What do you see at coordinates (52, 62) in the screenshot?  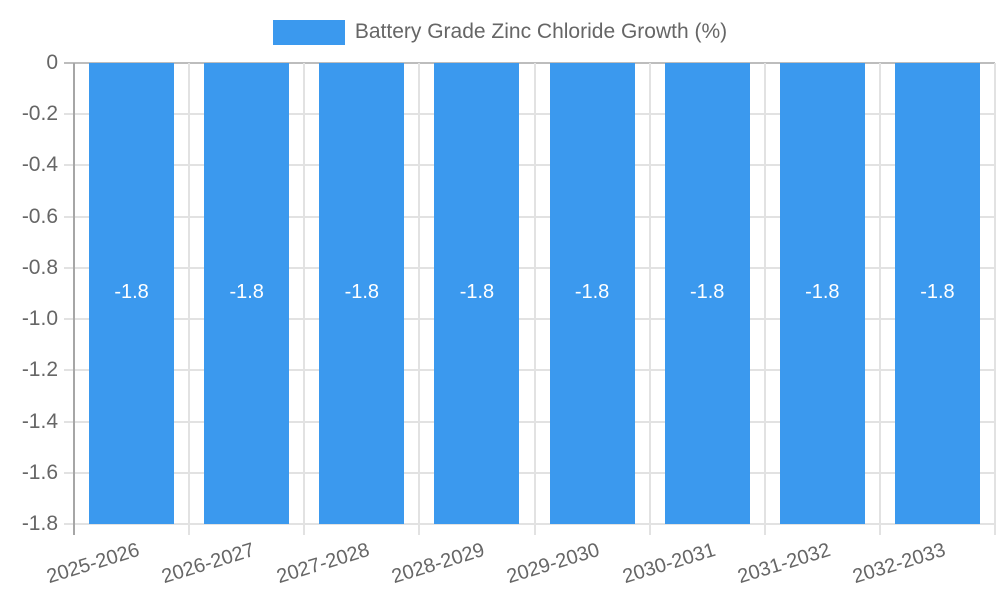 I see `y-tick-label: 0` at bounding box center [52, 62].